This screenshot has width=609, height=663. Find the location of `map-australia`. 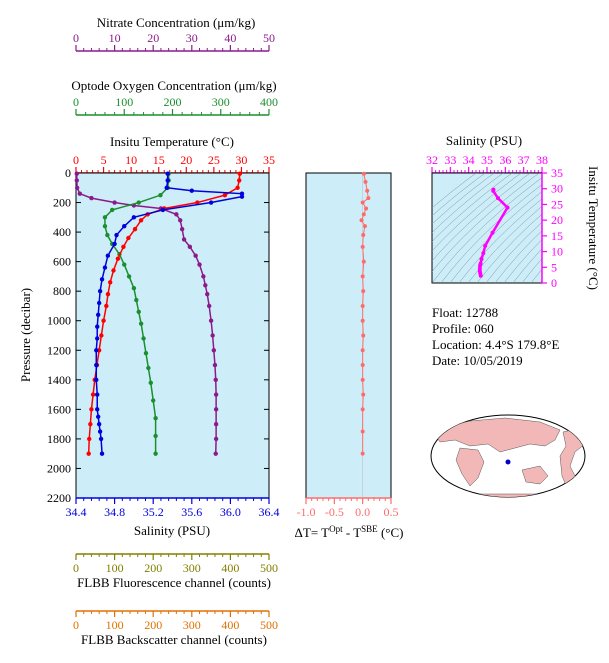

map-australia is located at coordinates (535, 475).